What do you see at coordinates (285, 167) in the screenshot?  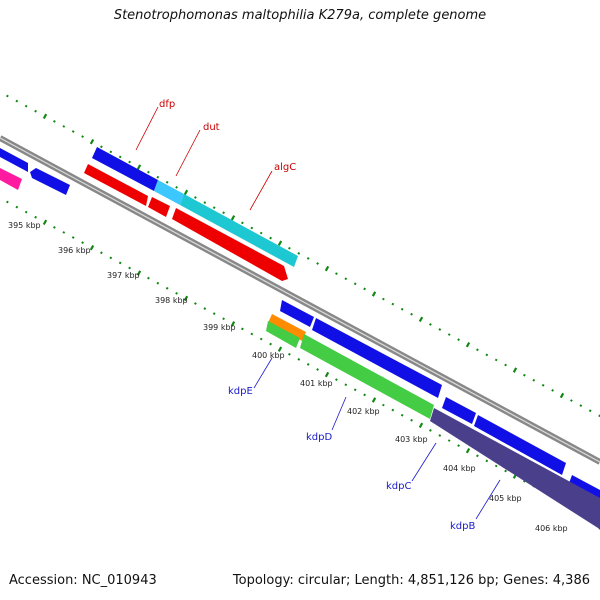 I see `gene-label-algC: algC` at bounding box center [285, 167].